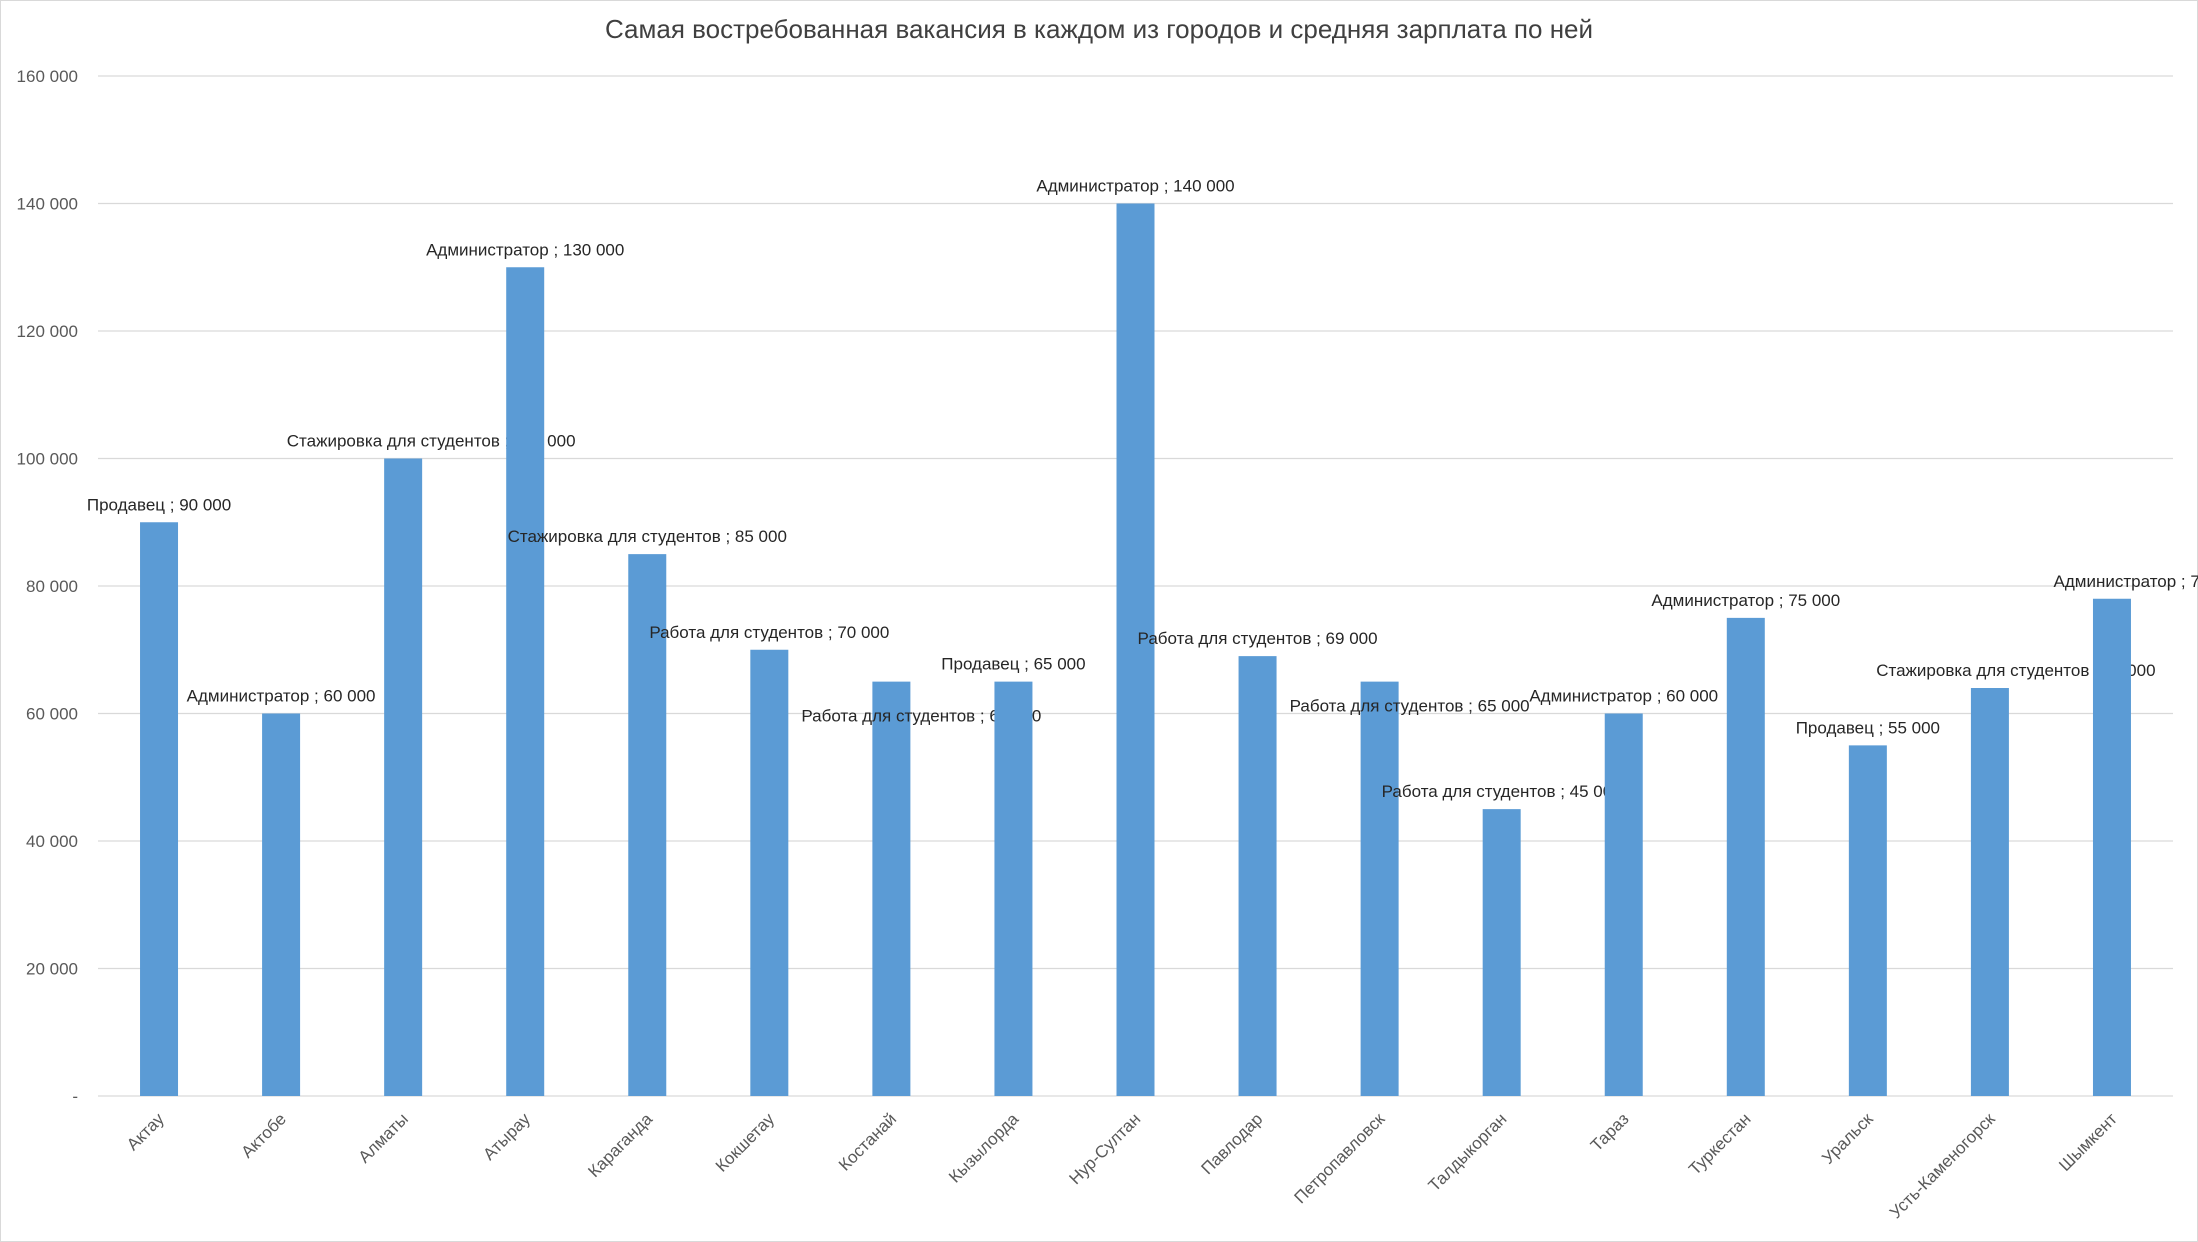 The height and width of the screenshot is (1242, 2198). What do you see at coordinates (1745, 600) in the screenshot?
I see `data-label: Администратор ; 75 000` at bounding box center [1745, 600].